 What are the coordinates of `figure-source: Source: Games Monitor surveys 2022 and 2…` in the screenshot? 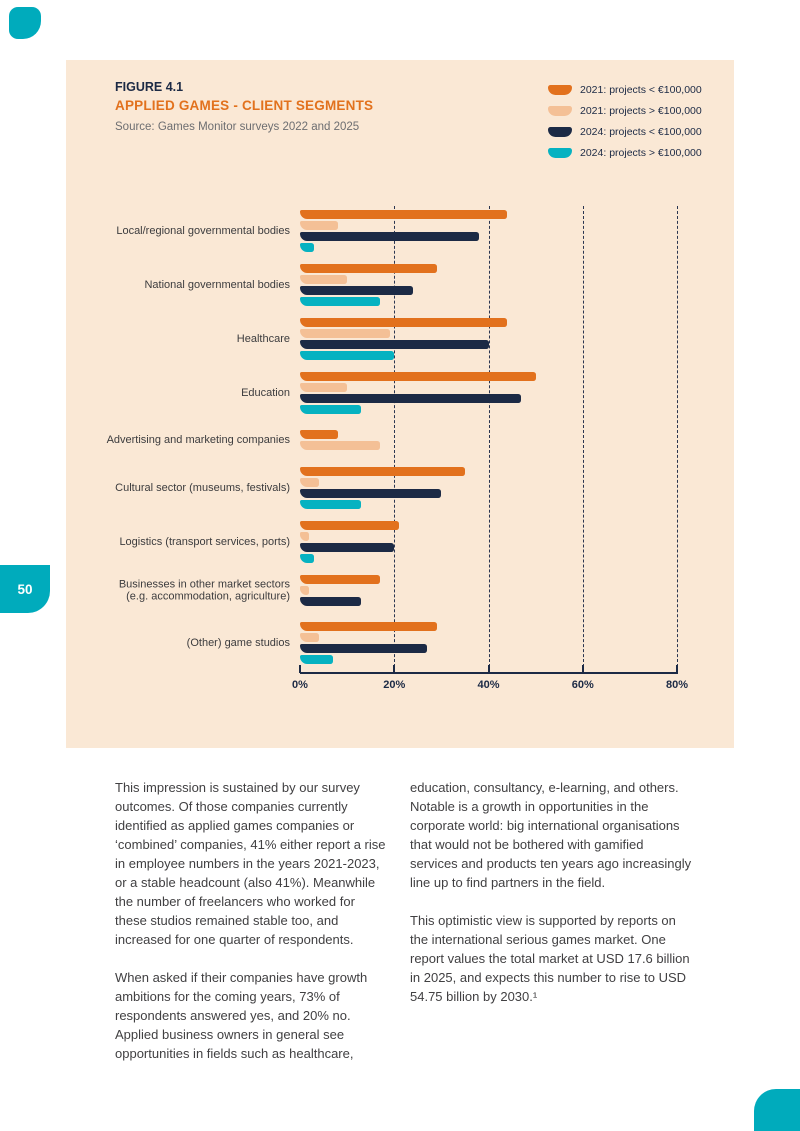 It's located at (237, 127).